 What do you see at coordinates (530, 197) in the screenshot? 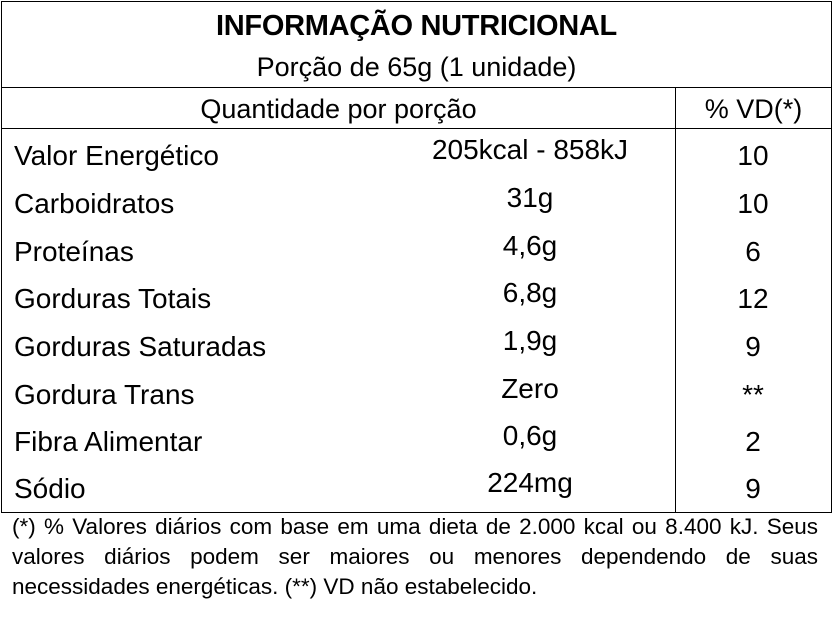
I see `nutrient-amount: 31g` at bounding box center [530, 197].